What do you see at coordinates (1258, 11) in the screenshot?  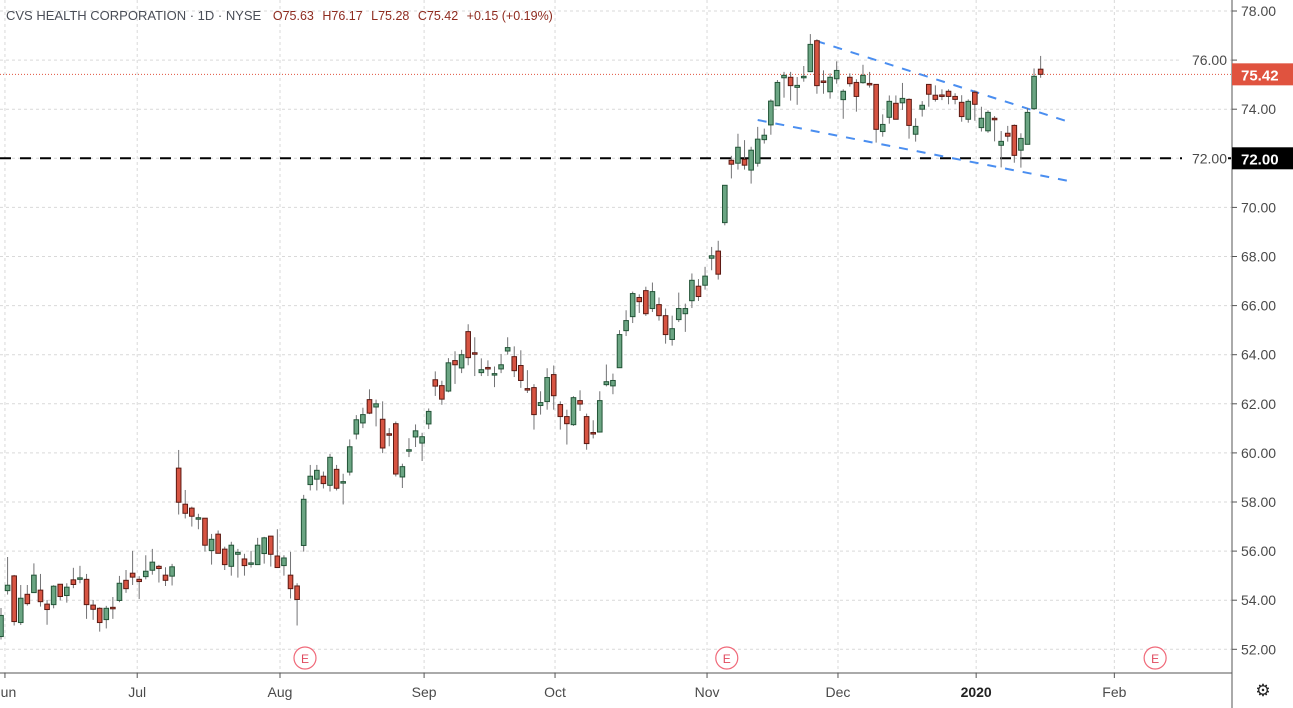 I see `y-tick-label: 78.00` at bounding box center [1258, 11].